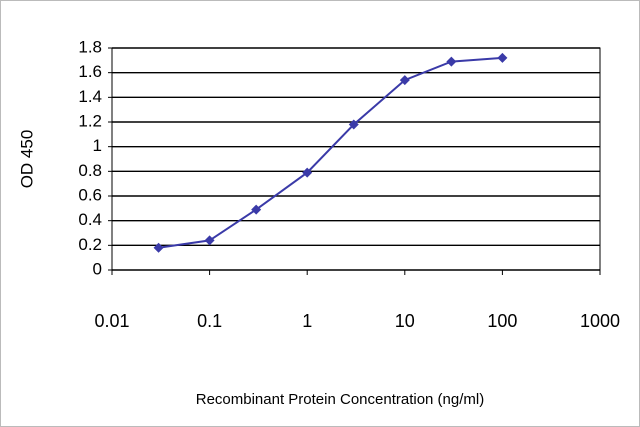 The image size is (640, 427). What do you see at coordinates (600, 321) in the screenshot?
I see `x-tick-label: 1000` at bounding box center [600, 321].